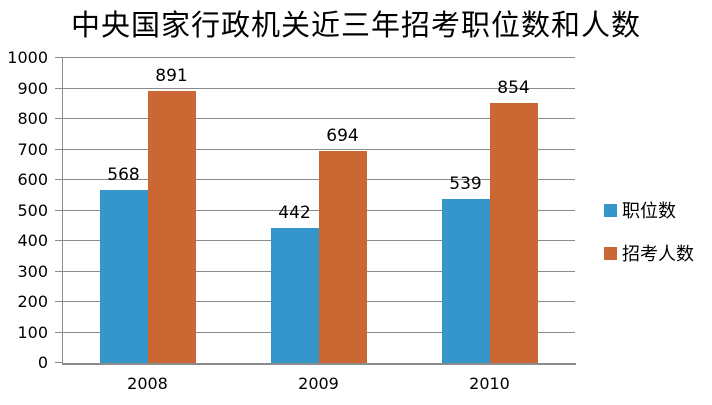 Image resolution: width=712 pixels, height=405 pixels. I want to click on y-axis-label-200: 200, so click(32, 301).